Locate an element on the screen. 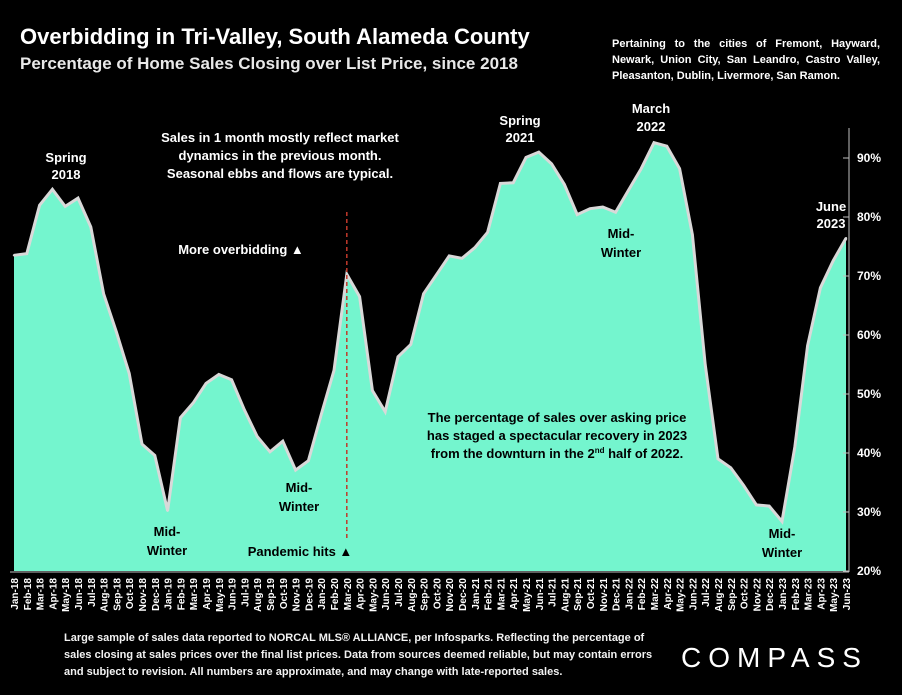  annotation-june-2023: June 2023 is located at coordinates (831, 215).